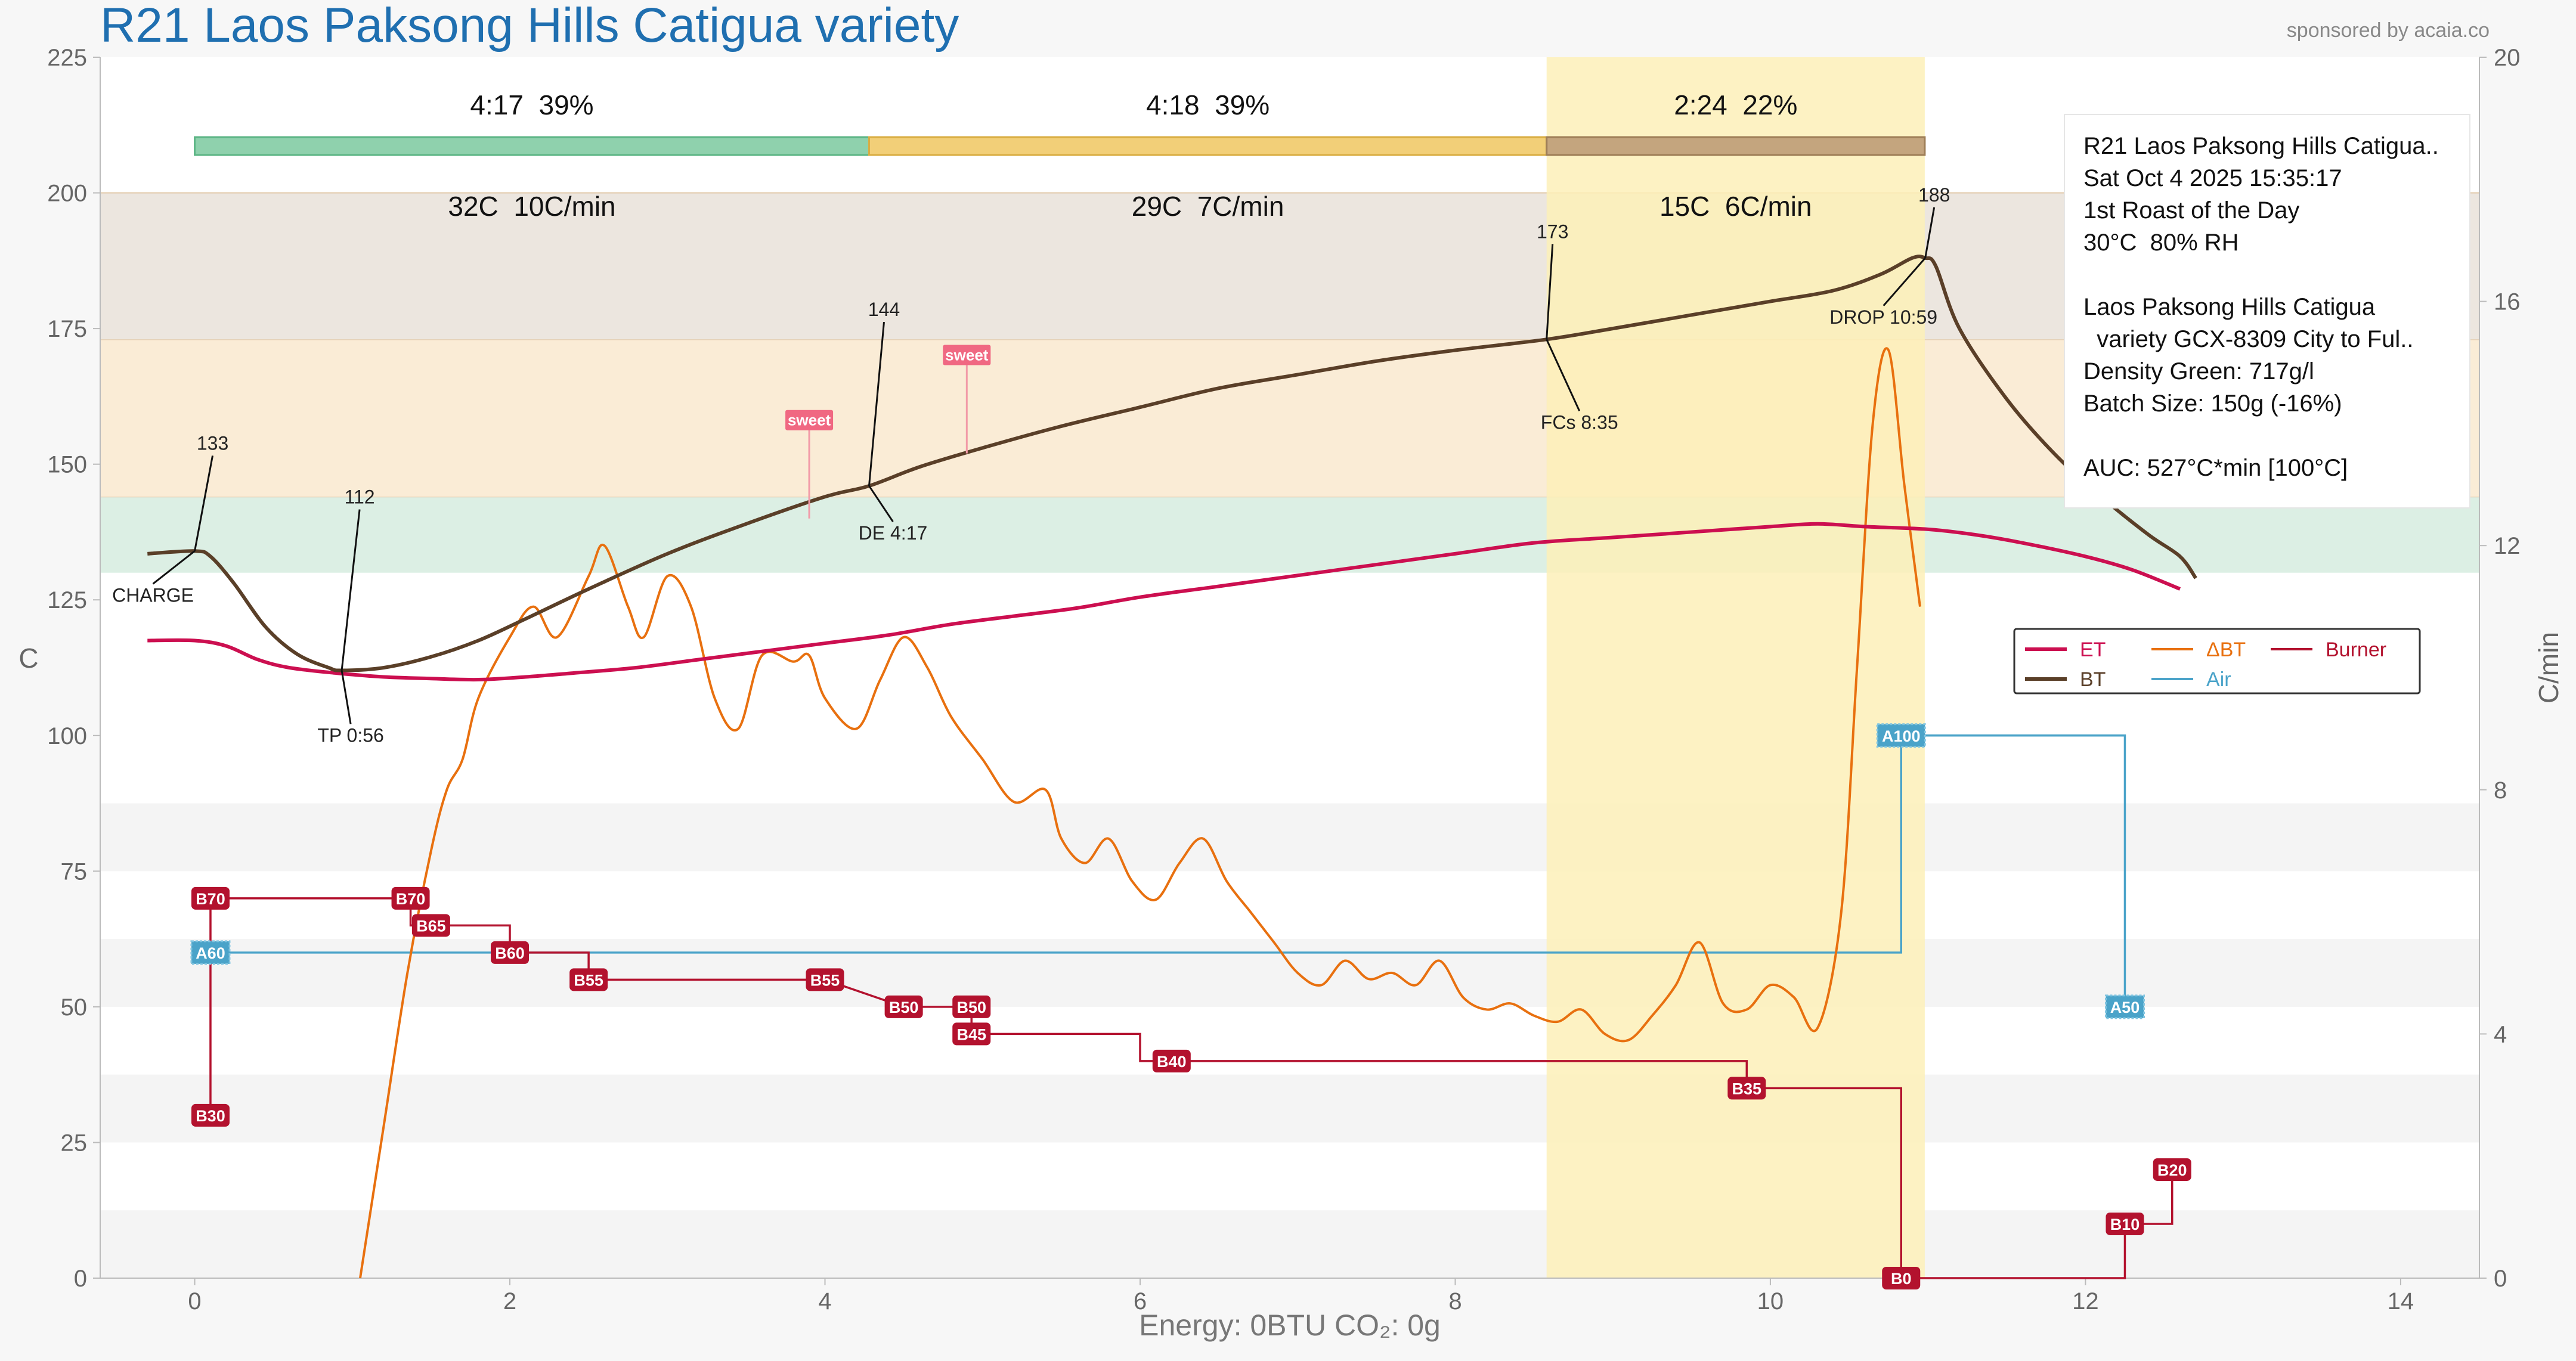  I want to click on legend-box, so click(2217, 661).